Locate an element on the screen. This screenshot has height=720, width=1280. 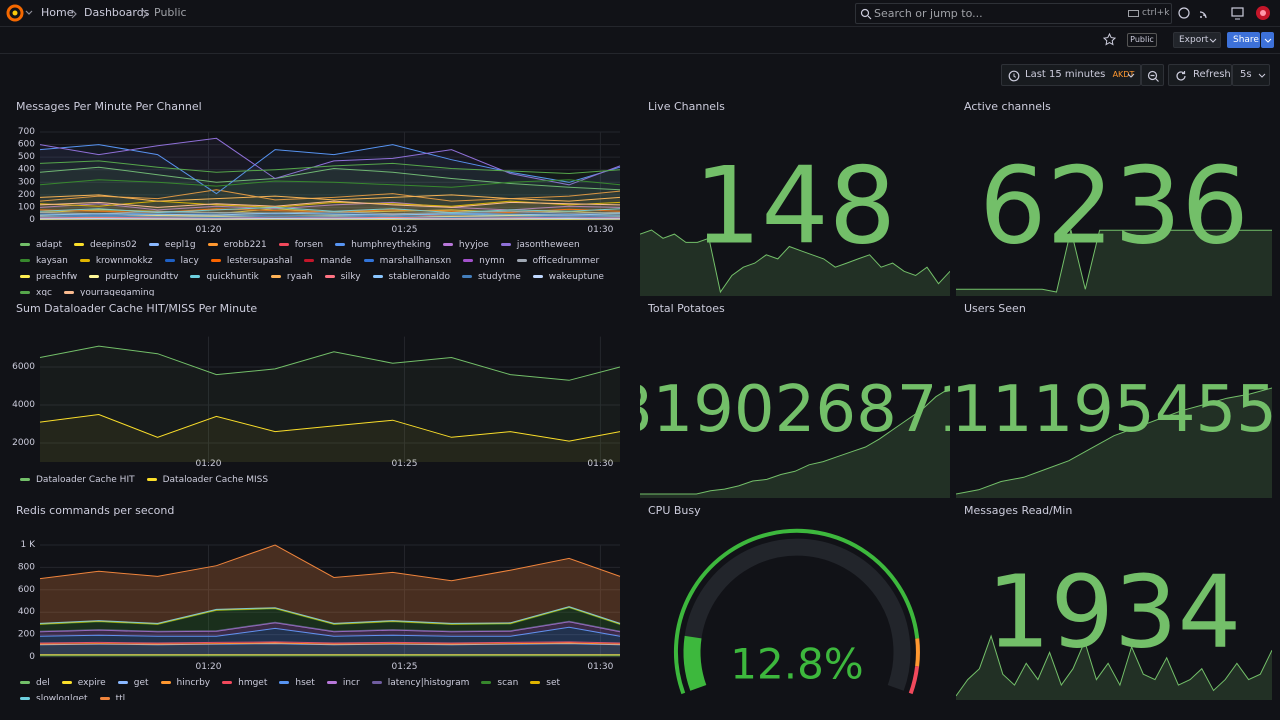
breadcrumb-current: Public is located at coordinates (170, 12).